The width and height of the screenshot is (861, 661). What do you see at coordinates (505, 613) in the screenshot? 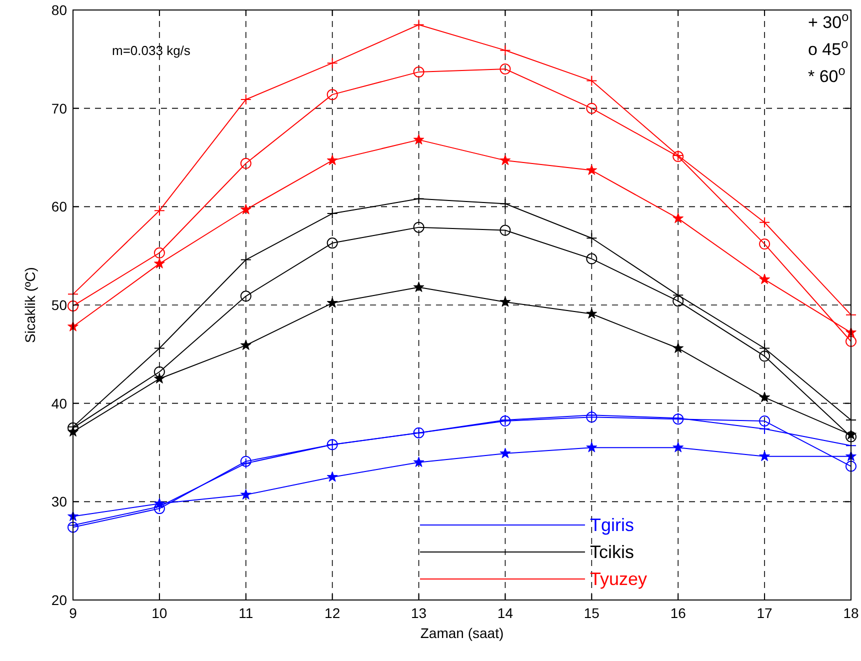
I see `x-tick-label: 14` at bounding box center [505, 613].